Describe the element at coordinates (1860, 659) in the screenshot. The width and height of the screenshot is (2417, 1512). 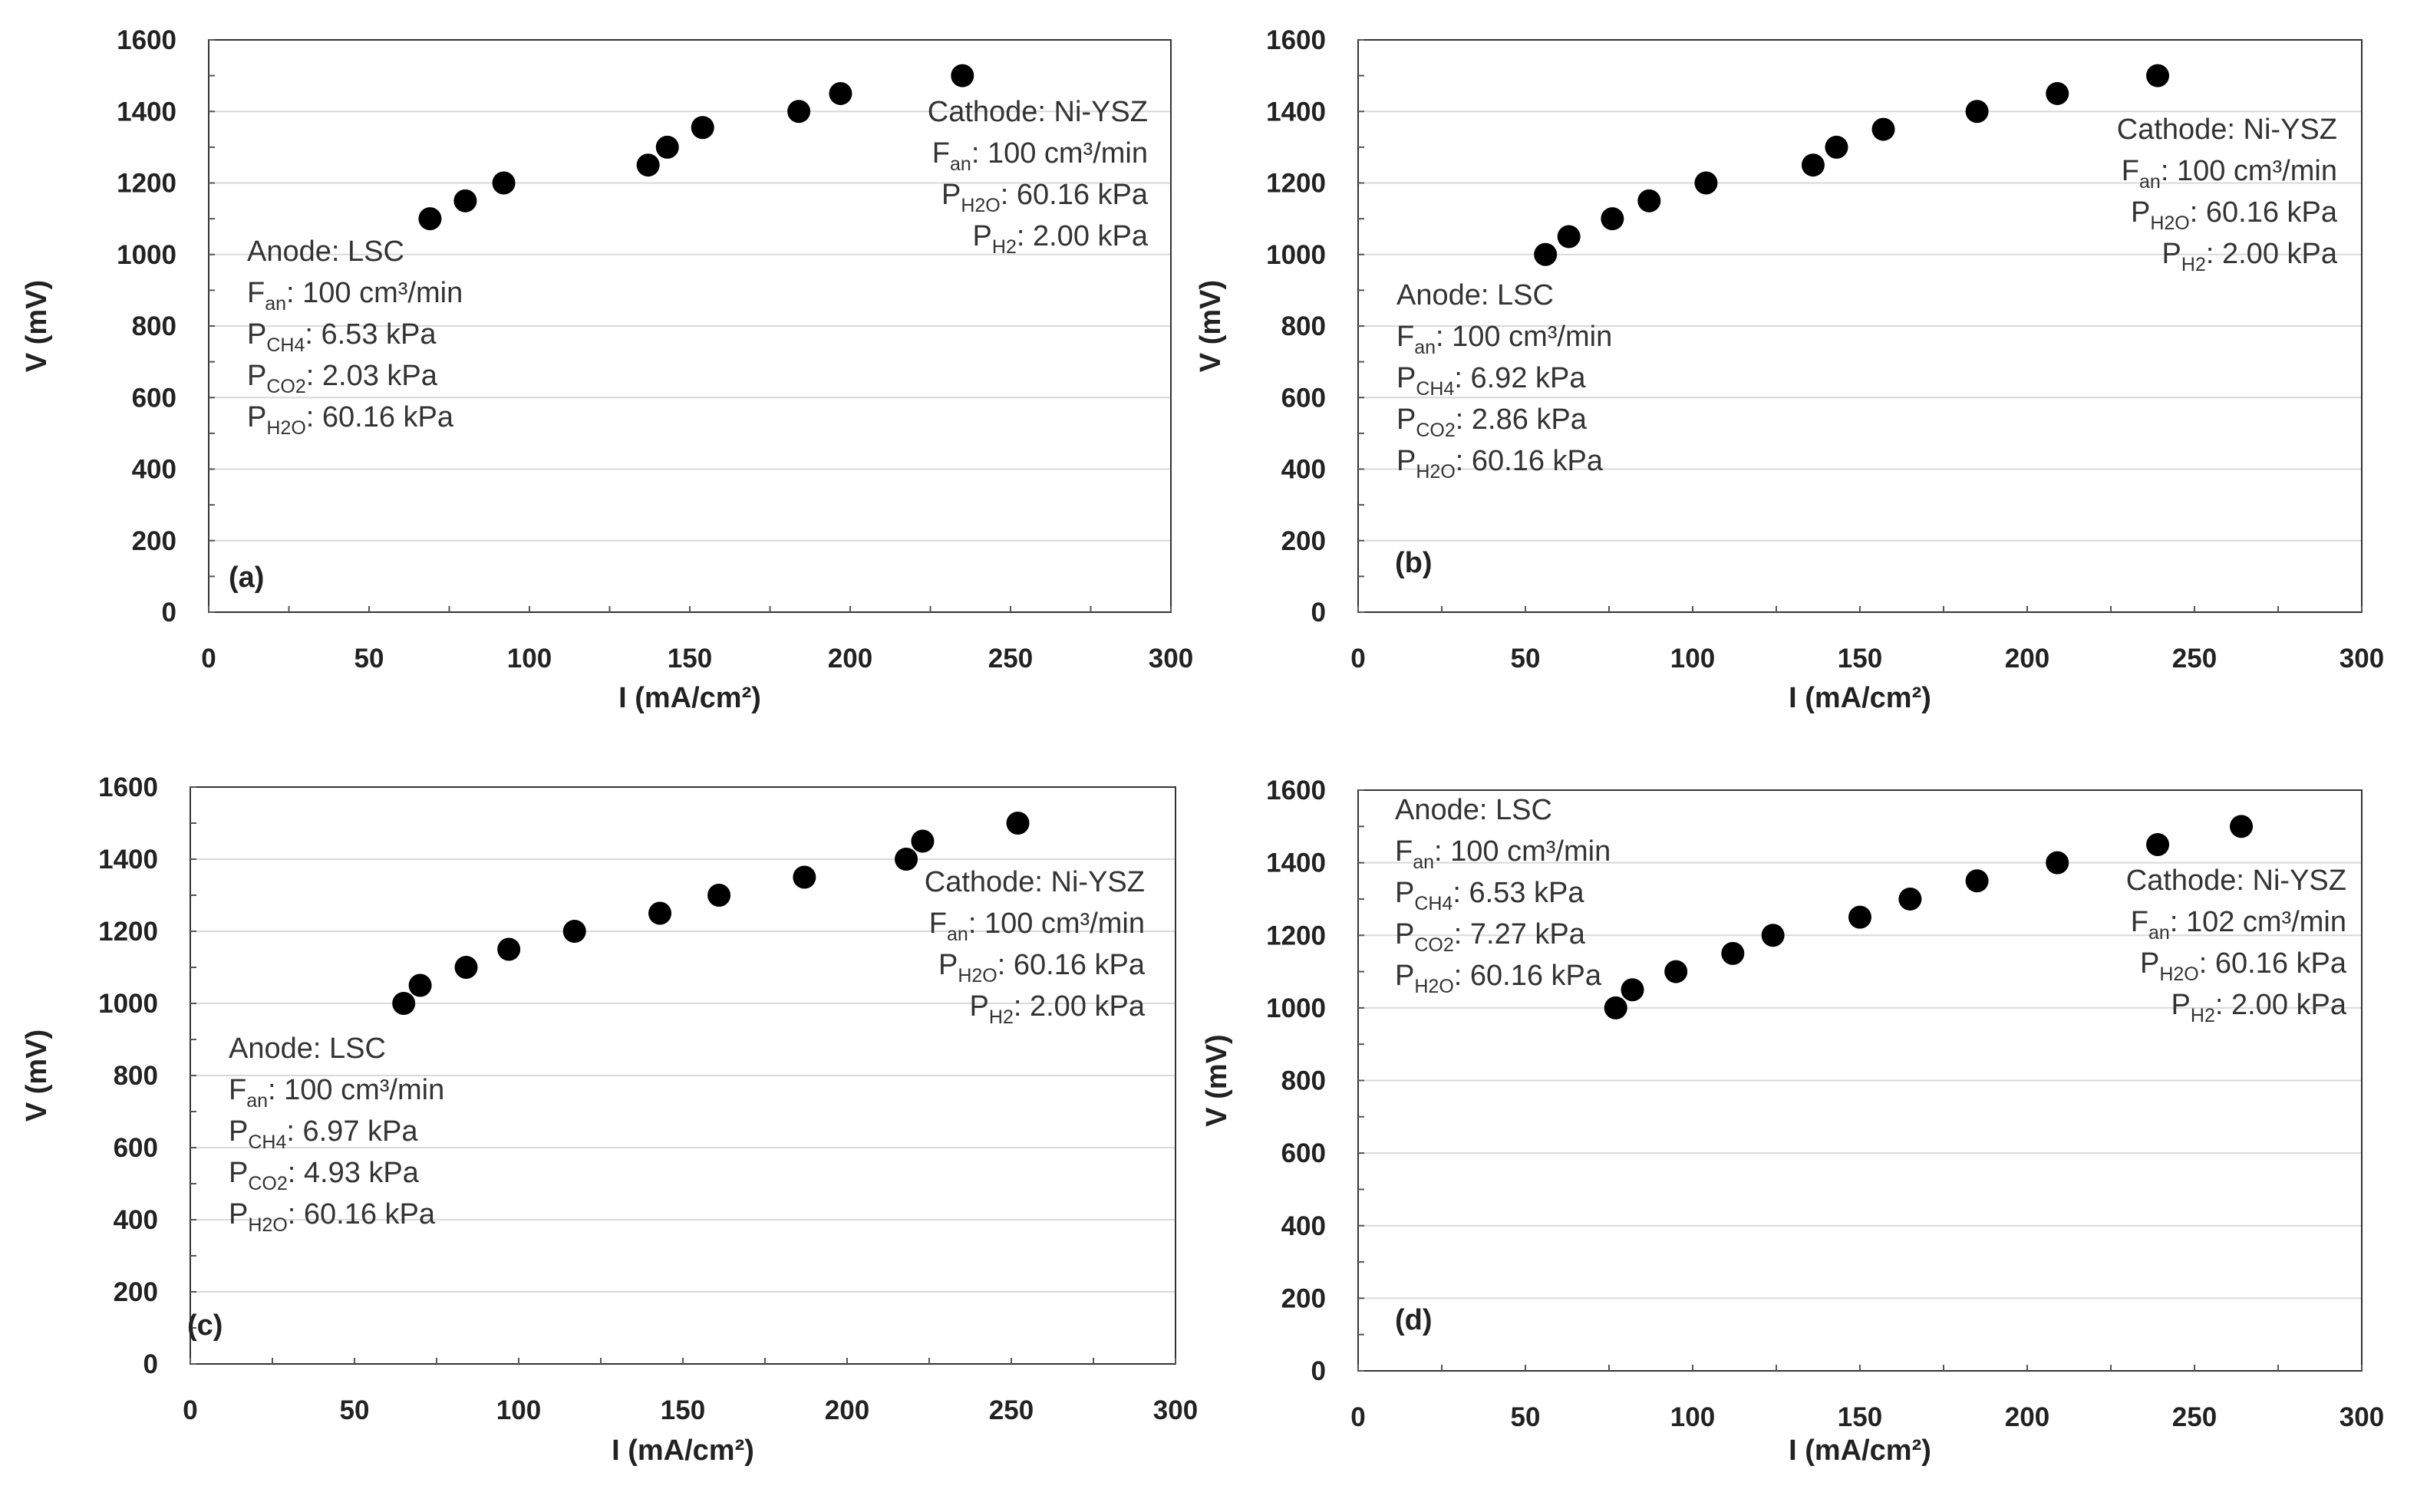
I see `x-tick-label: 150` at that location.